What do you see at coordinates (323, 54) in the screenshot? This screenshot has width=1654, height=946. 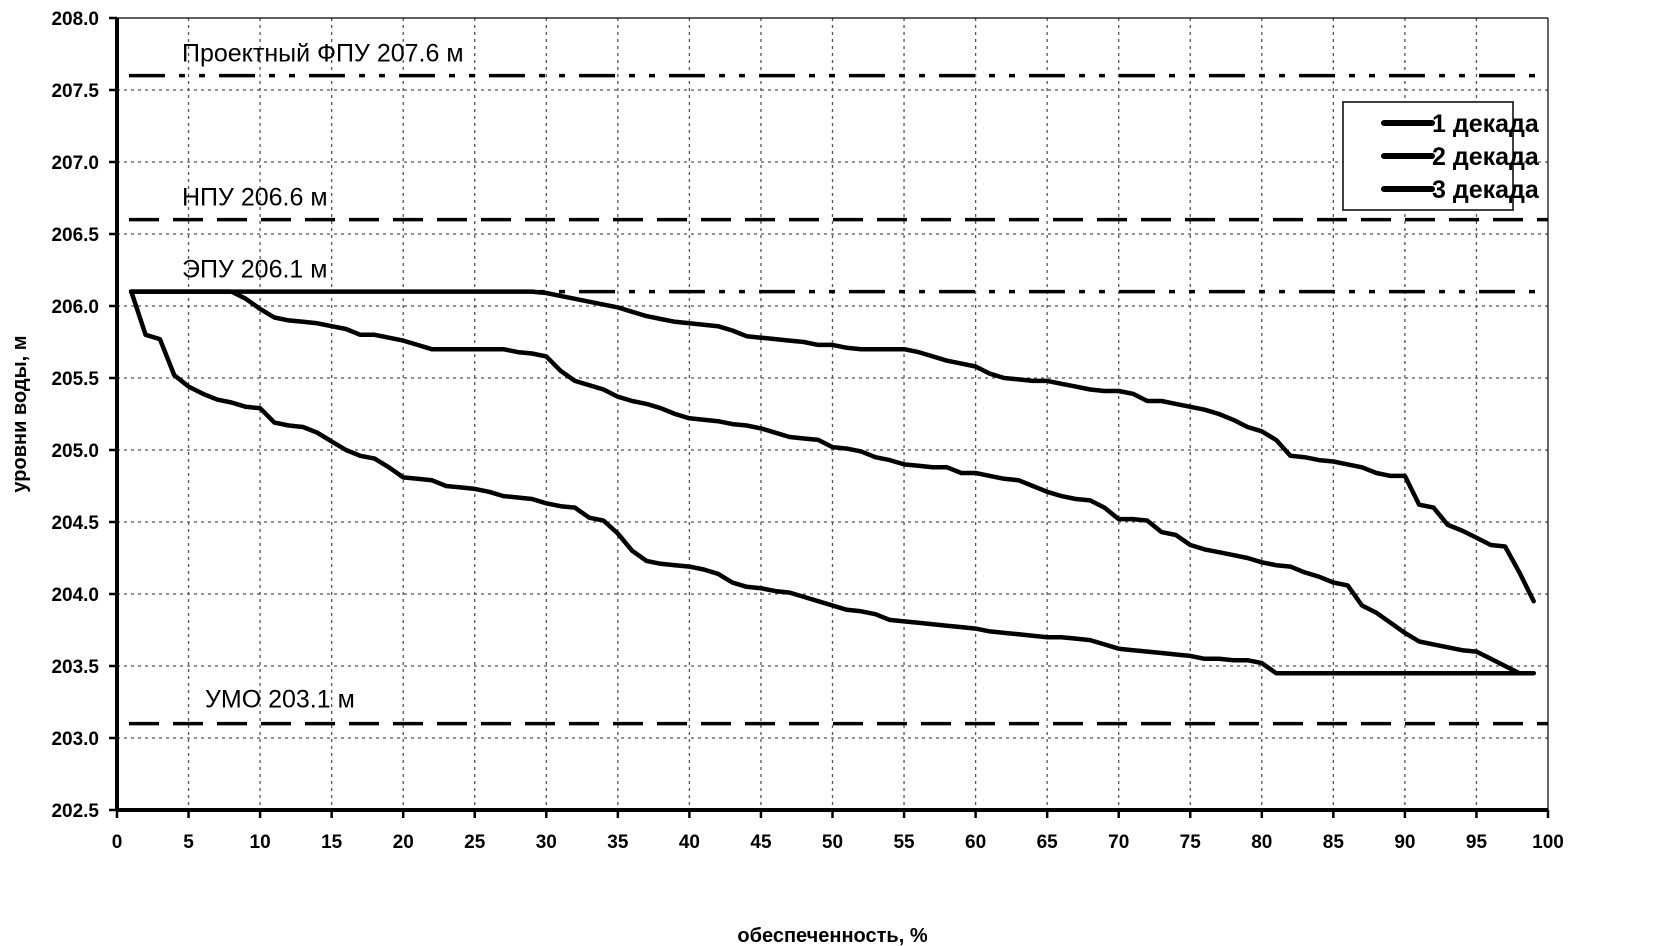 I see `reference-line-label: Проектный ФПУ 207.6 м` at bounding box center [323, 54].